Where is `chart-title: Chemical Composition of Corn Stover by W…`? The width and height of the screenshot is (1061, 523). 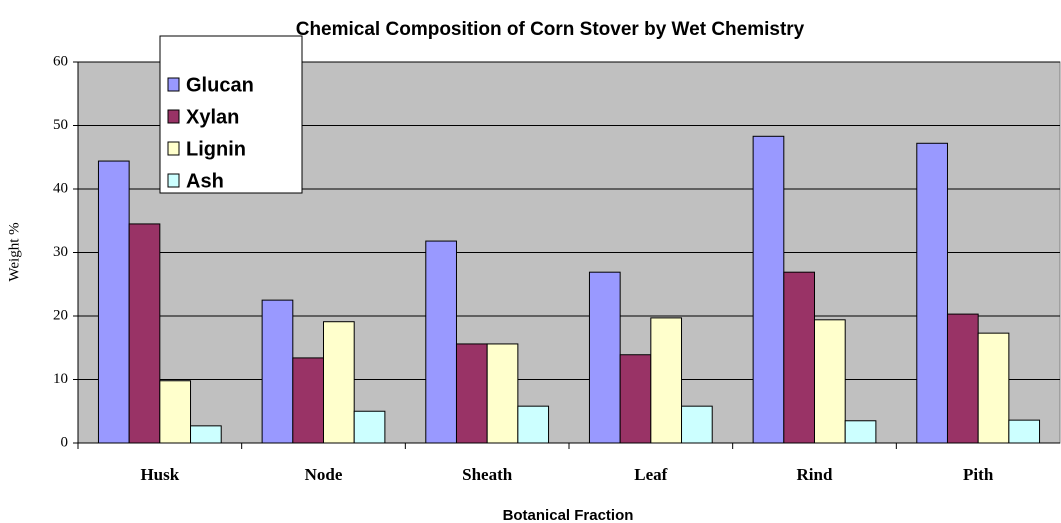 chart-title: Chemical Composition of Corn Stover by W… is located at coordinates (550, 29).